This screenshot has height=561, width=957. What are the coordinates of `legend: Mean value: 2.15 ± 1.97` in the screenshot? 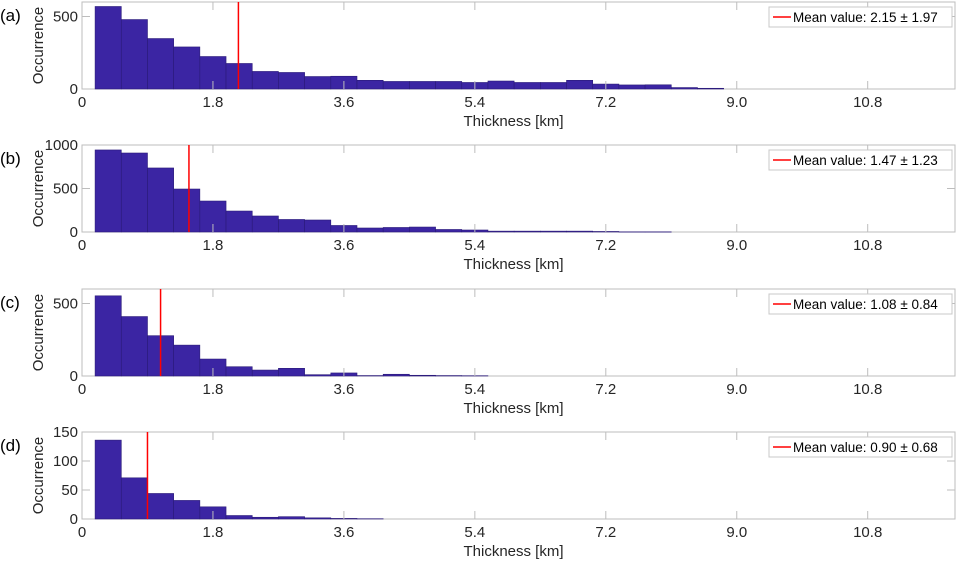 It's located at (860, 17).